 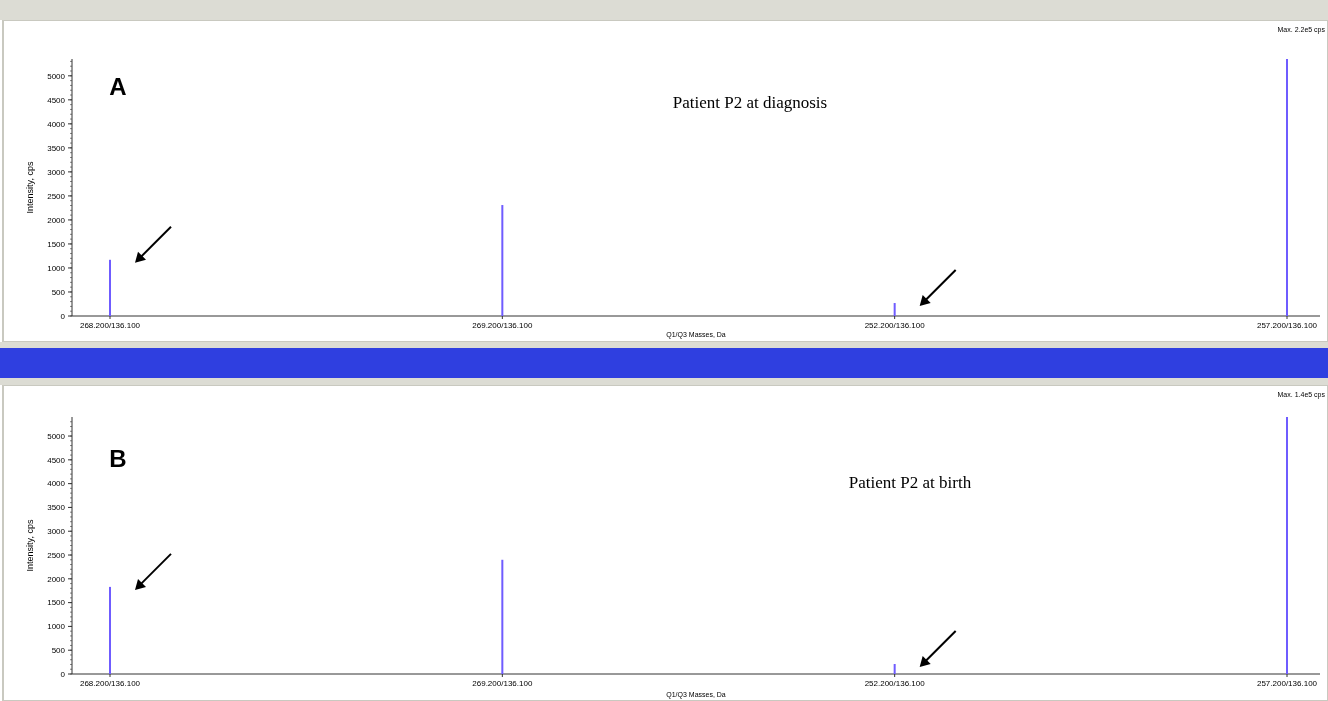 I want to click on annotation: A, so click(x=118, y=86).